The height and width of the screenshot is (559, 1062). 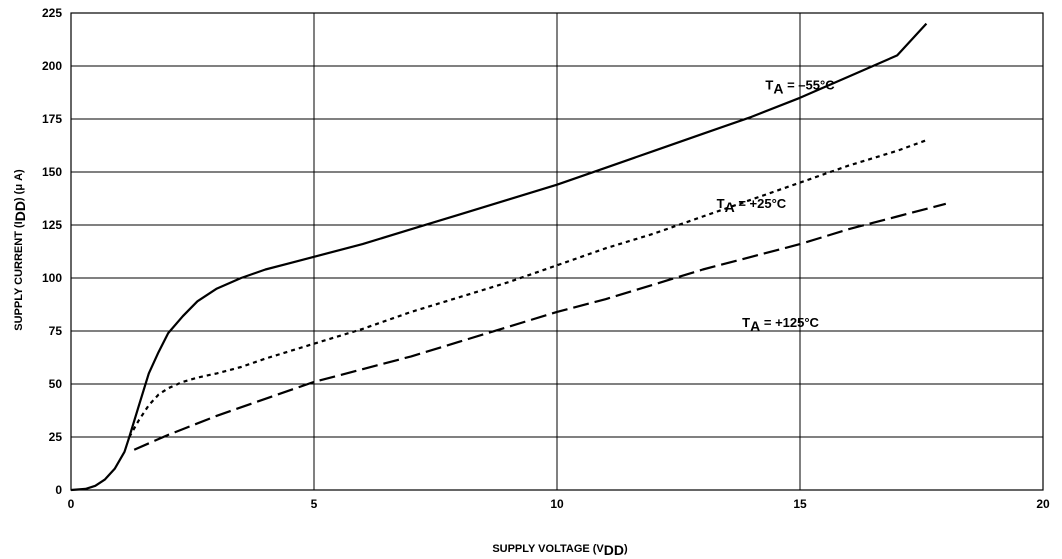 What do you see at coordinates (800, 86) in the screenshot?
I see `series-label: TA = –55°C` at bounding box center [800, 86].